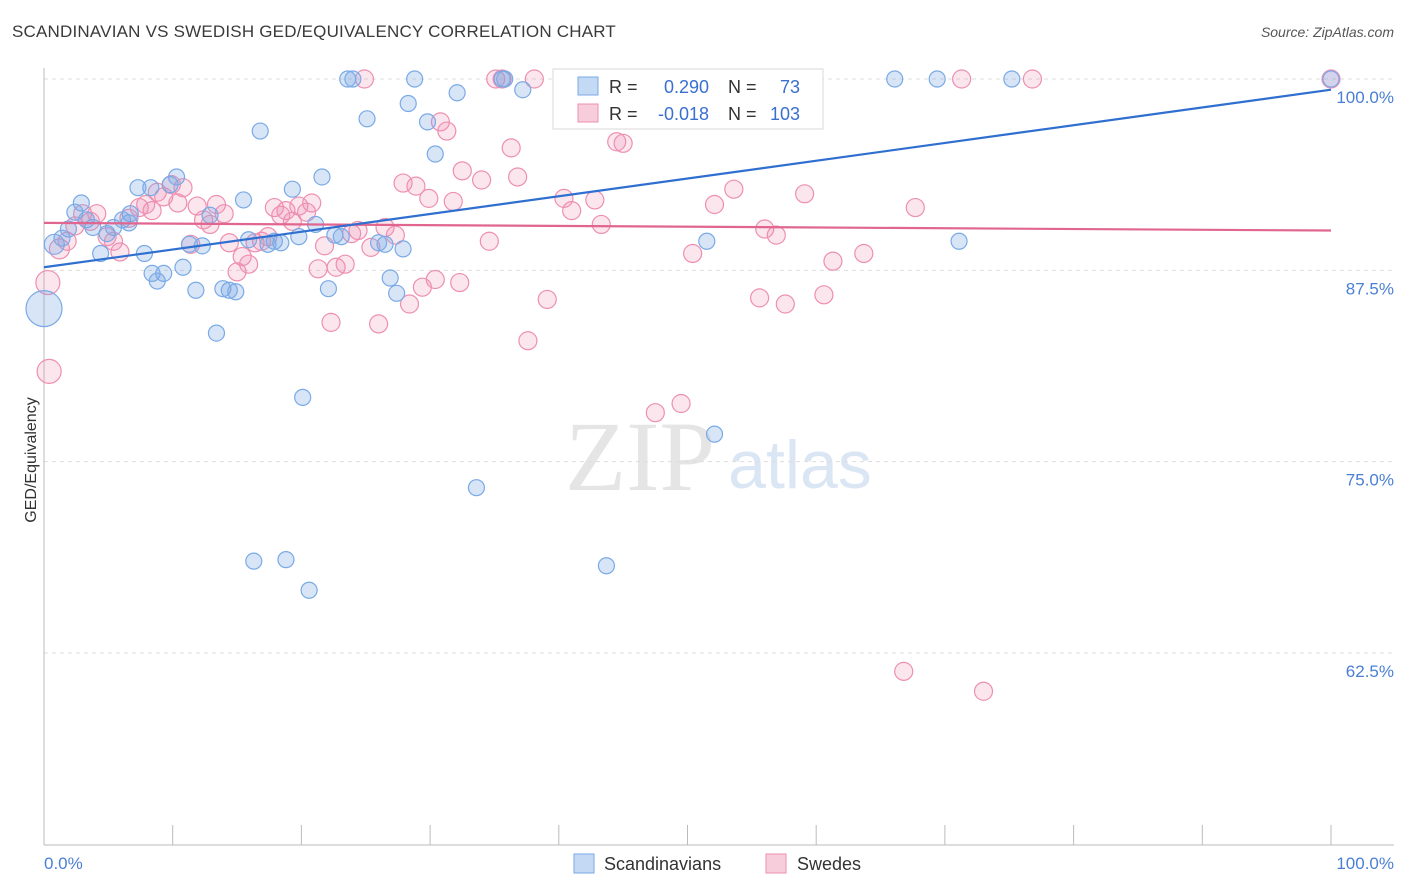 Image resolution: width=1406 pixels, height=892 pixels. Describe the element at coordinates (1327, 32) in the screenshot. I see `chart-source: Source: ZipAtlas.com` at that location.